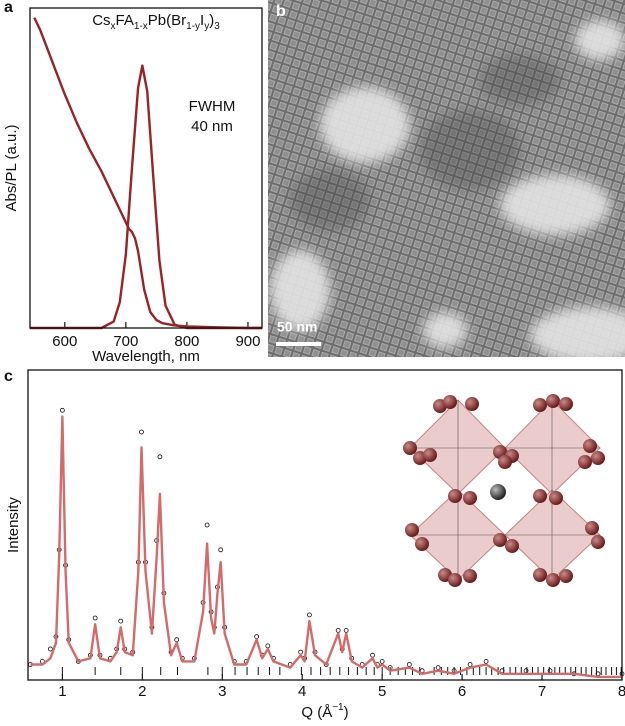 This screenshot has height=726, width=625. Describe the element at coordinates (146, 197) in the screenshot. I see `data-line` at that location.